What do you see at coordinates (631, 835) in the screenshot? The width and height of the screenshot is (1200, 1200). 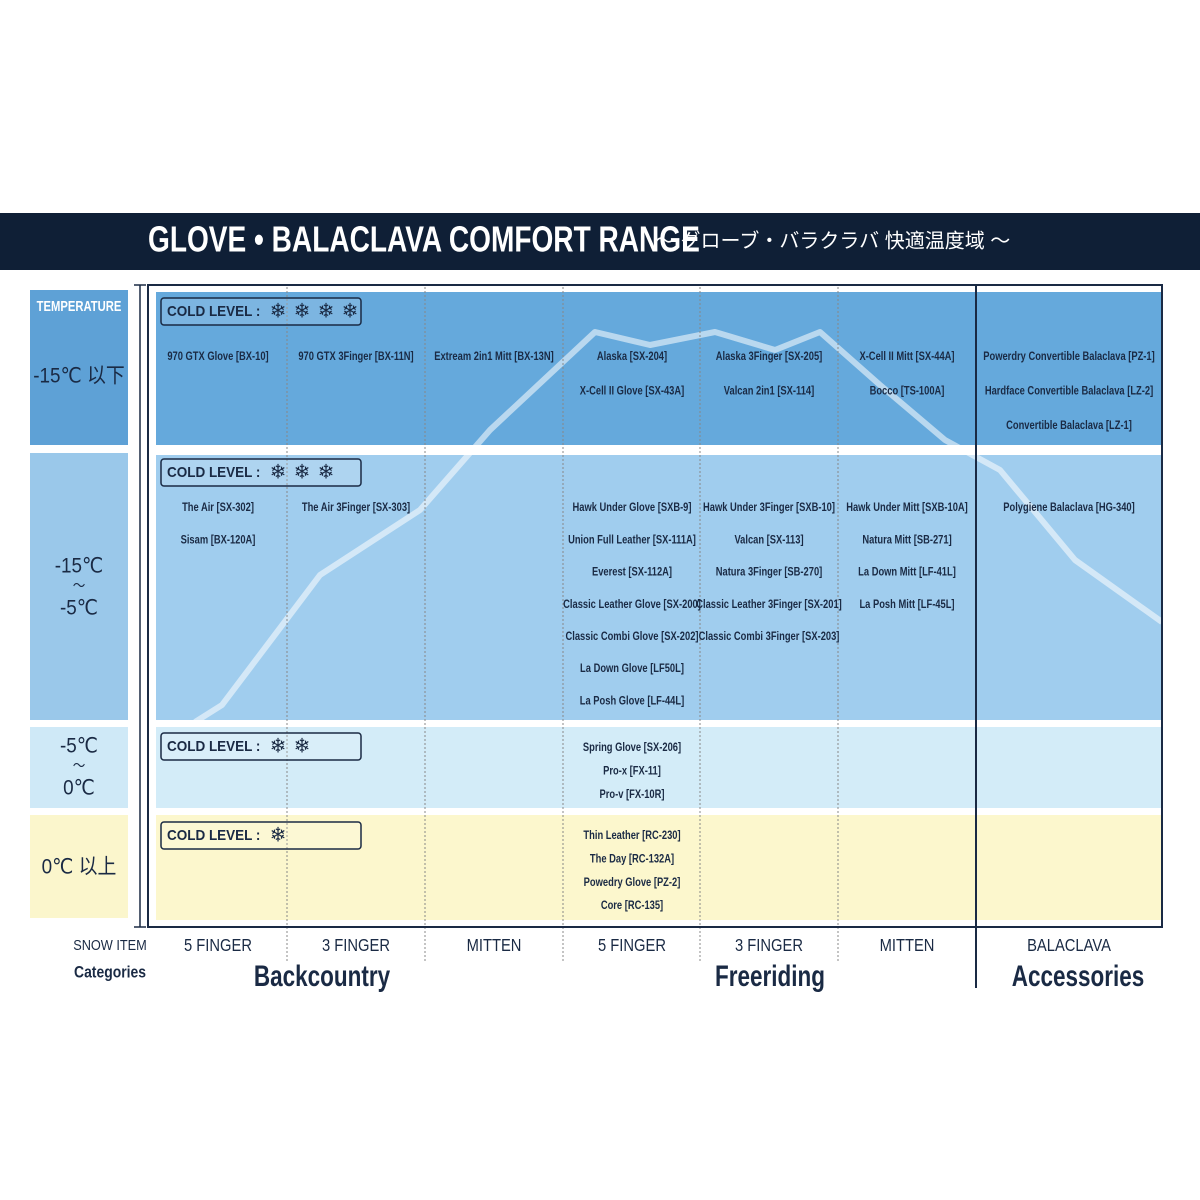 I see `item-name: Thin Leather [RC-230]` at bounding box center [631, 835].